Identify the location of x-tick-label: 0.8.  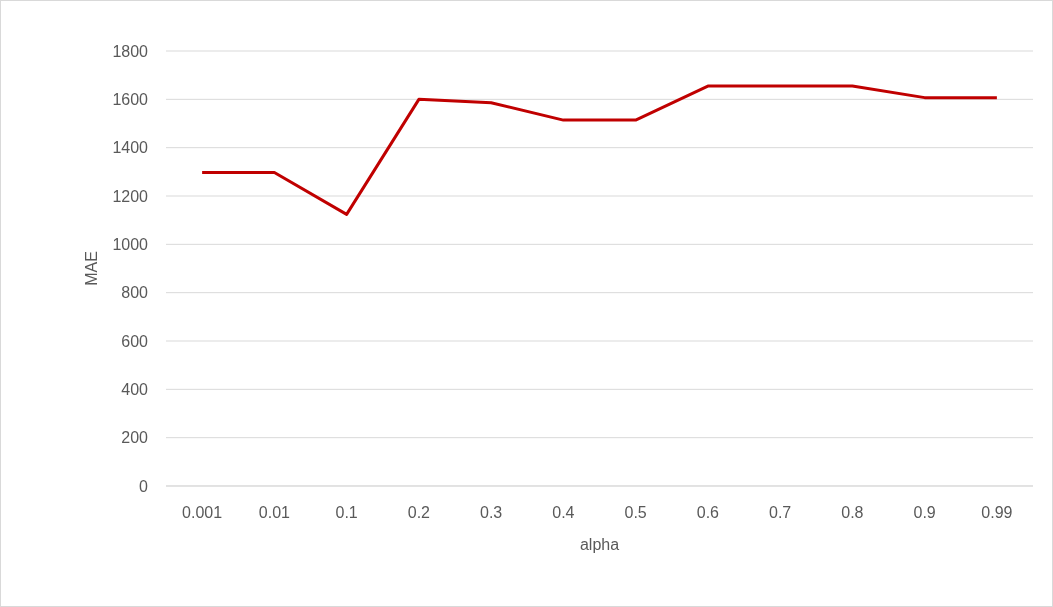
(852, 512).